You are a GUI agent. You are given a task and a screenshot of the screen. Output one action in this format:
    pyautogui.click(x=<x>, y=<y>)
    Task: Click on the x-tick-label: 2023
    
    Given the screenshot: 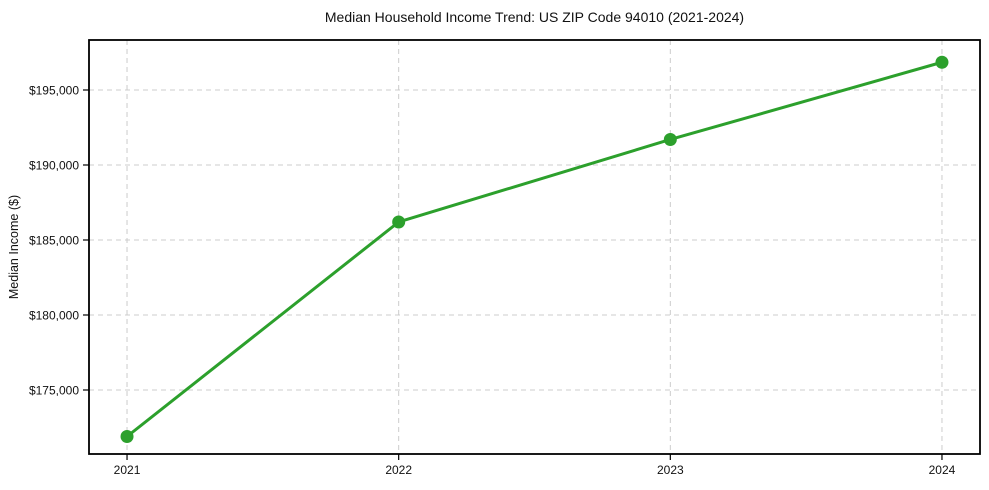 What is the action you would take?
    pyautogui.click(x=670, y=470)
    